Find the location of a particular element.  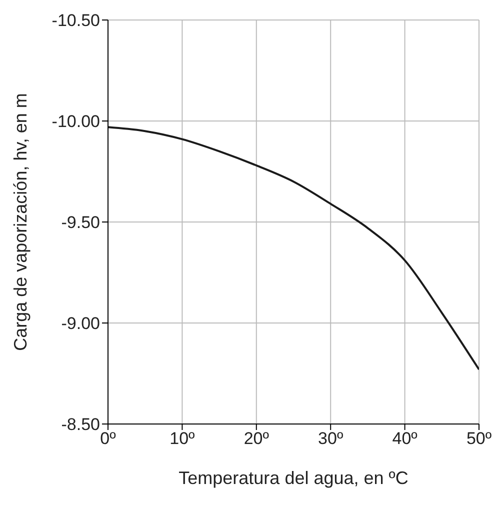

y-tick-label: -9.00 is located at coordinates (80, 324).